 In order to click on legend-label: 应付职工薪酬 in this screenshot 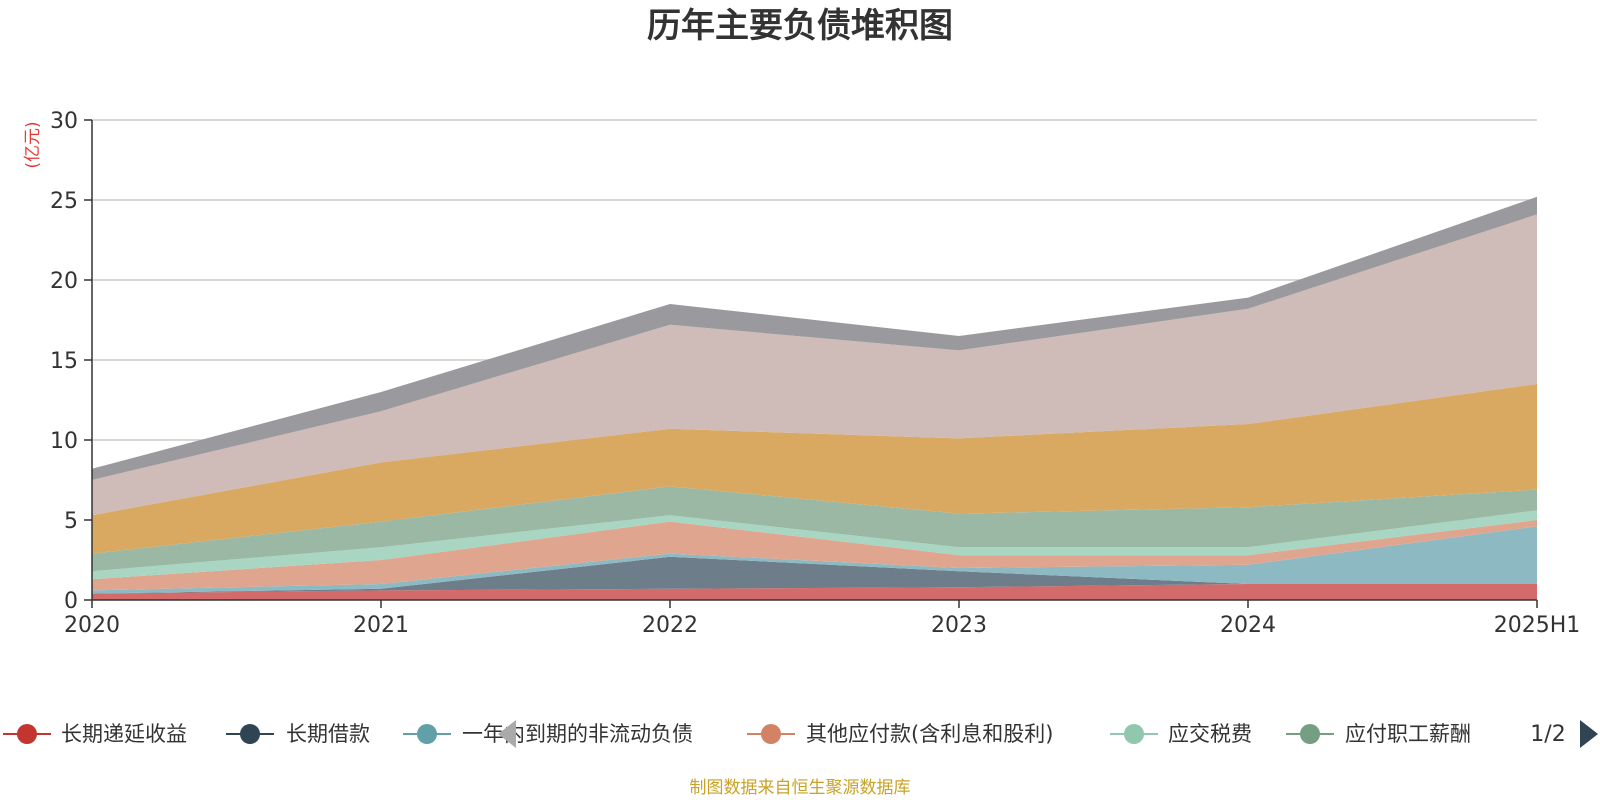, I will do `click(1408, 734)`.